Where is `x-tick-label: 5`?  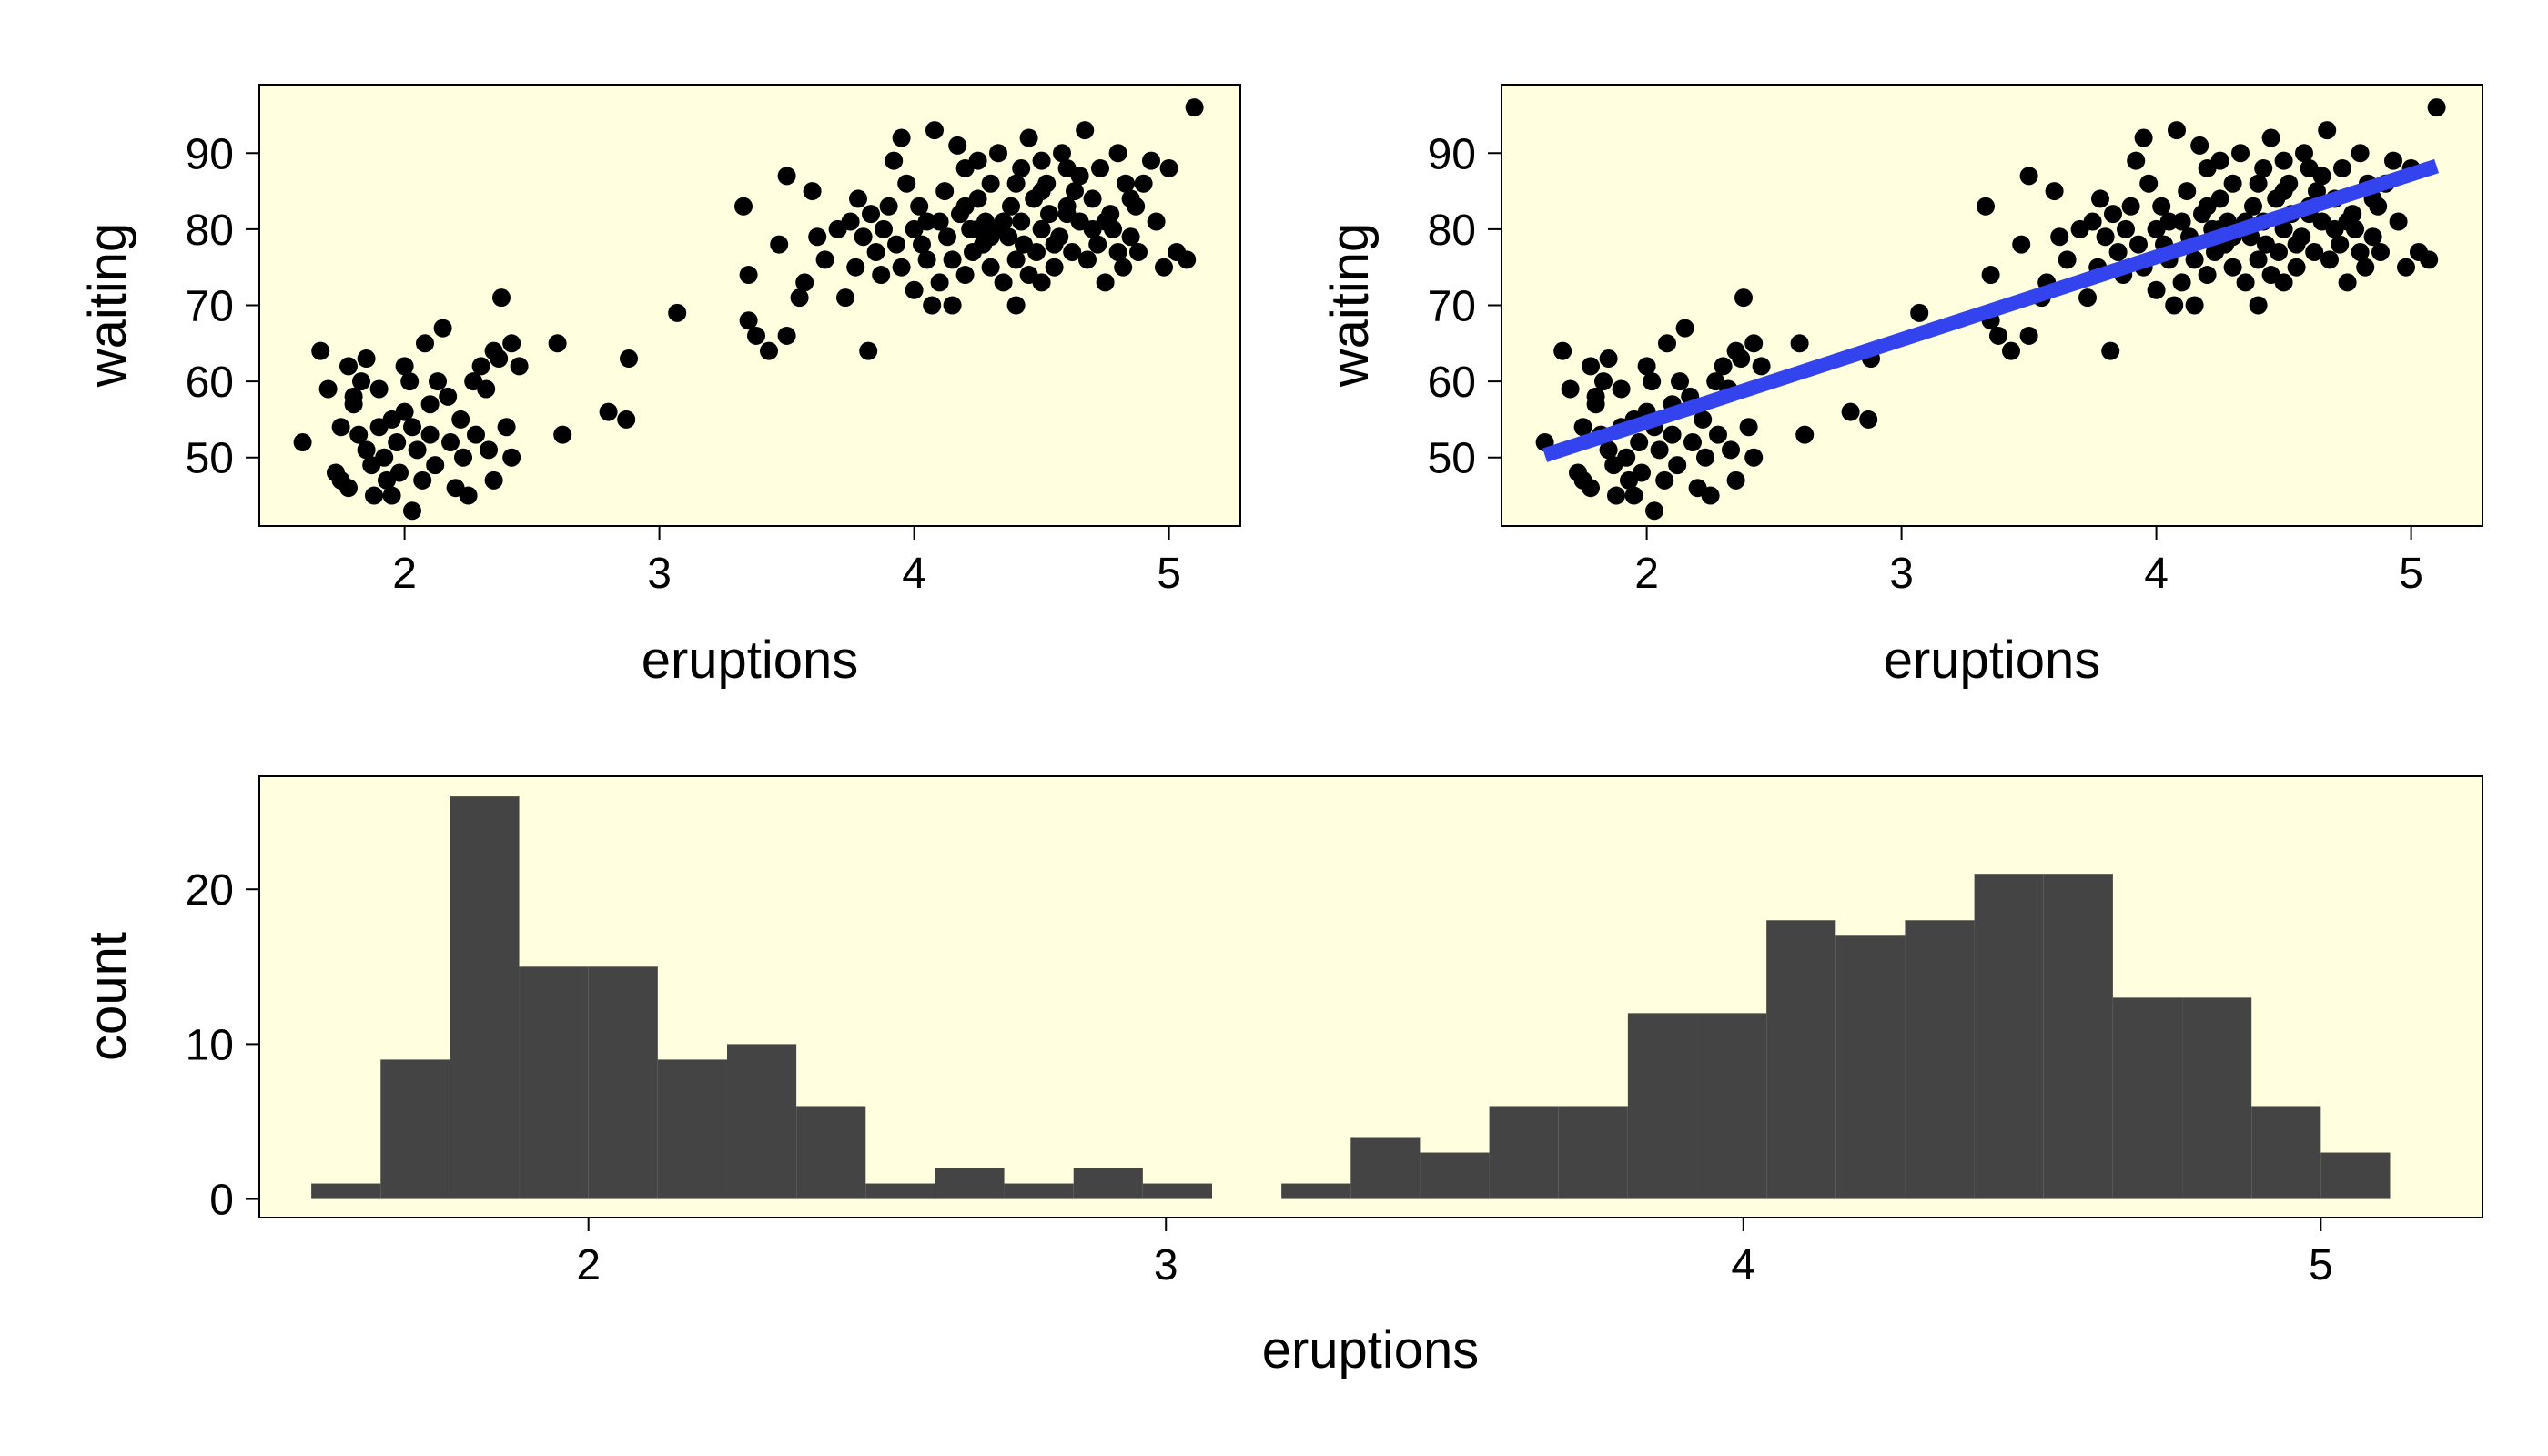
x-tick-label: 5 is located at coordinates (2411, 574).